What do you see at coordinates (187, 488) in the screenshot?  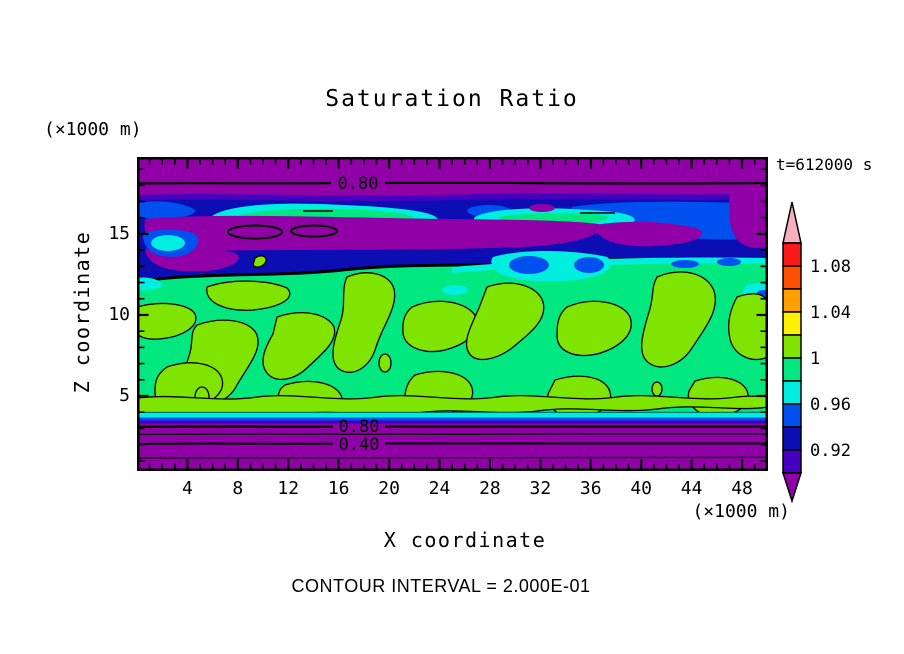 I see `x-tick-label: 4` at bounding box center [187, 488].